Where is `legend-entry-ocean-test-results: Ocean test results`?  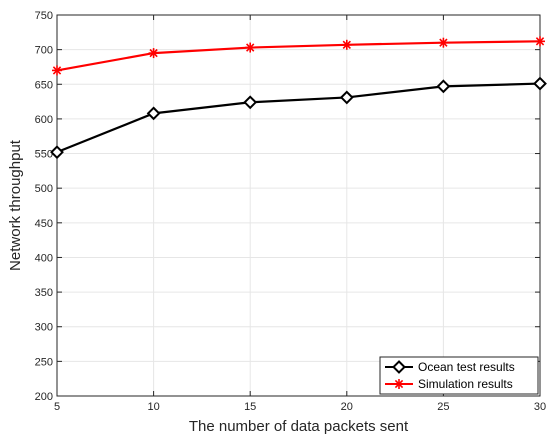
legend-entry-ocean-test-results: Ocean test results is located at coordinates (450, 367).